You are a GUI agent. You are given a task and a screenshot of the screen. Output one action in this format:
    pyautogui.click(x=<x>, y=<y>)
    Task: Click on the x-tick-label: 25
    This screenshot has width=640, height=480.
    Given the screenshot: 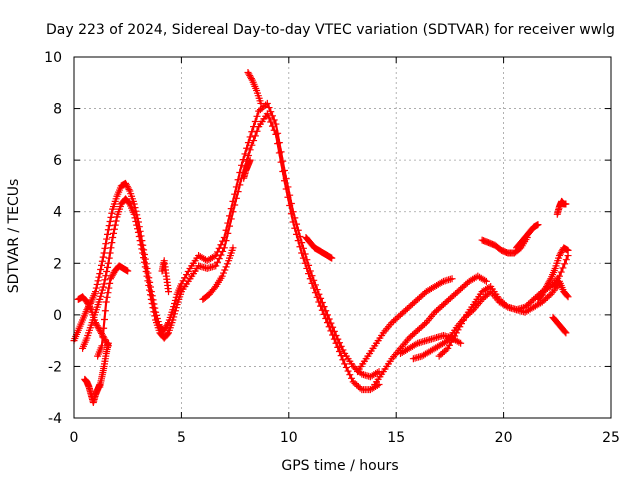 What is the action you would take?
    pyautogui.click(x=611, y=438)
    